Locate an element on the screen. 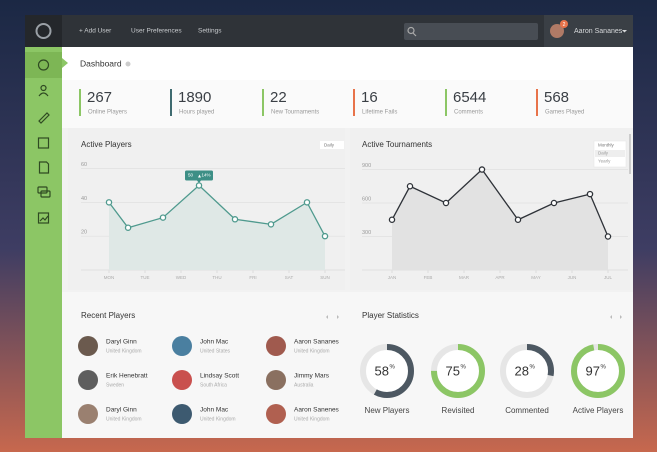 This screenshot has height=457, width=657. sidebar-active is located at coordinates (43, 65).